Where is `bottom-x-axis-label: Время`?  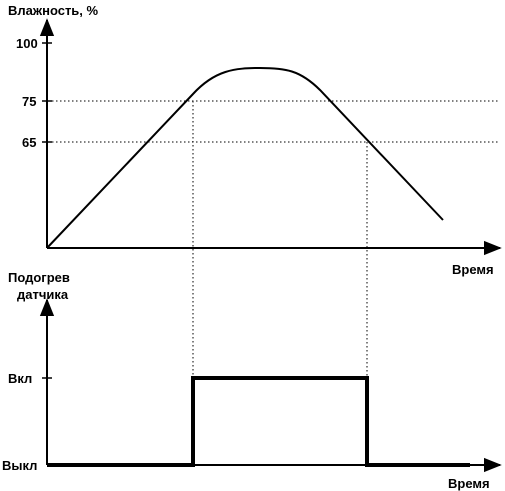 bottom-x-axis-label: Время is located at coordinates (469, 483).